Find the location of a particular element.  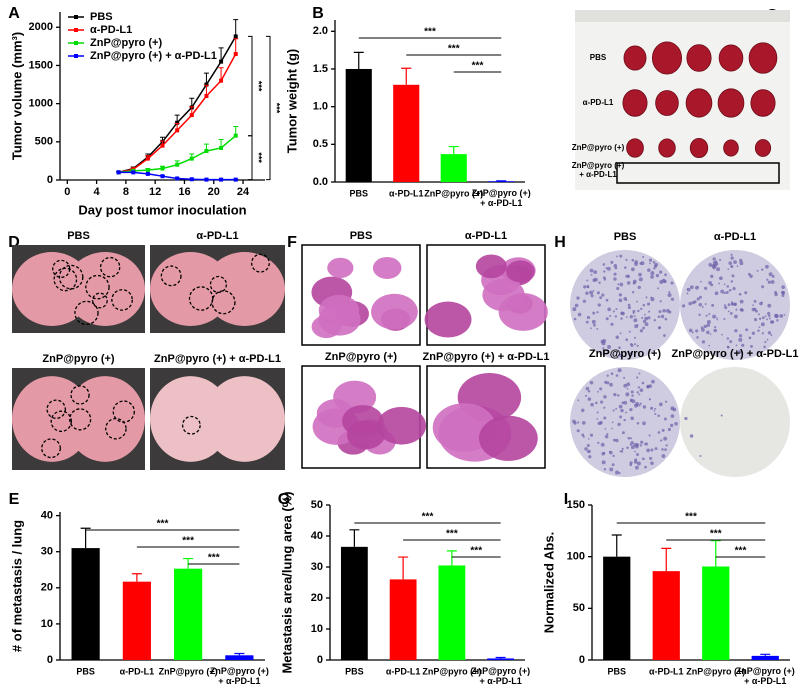

x-tick-label: 24 is located at coordinates (243, 192).